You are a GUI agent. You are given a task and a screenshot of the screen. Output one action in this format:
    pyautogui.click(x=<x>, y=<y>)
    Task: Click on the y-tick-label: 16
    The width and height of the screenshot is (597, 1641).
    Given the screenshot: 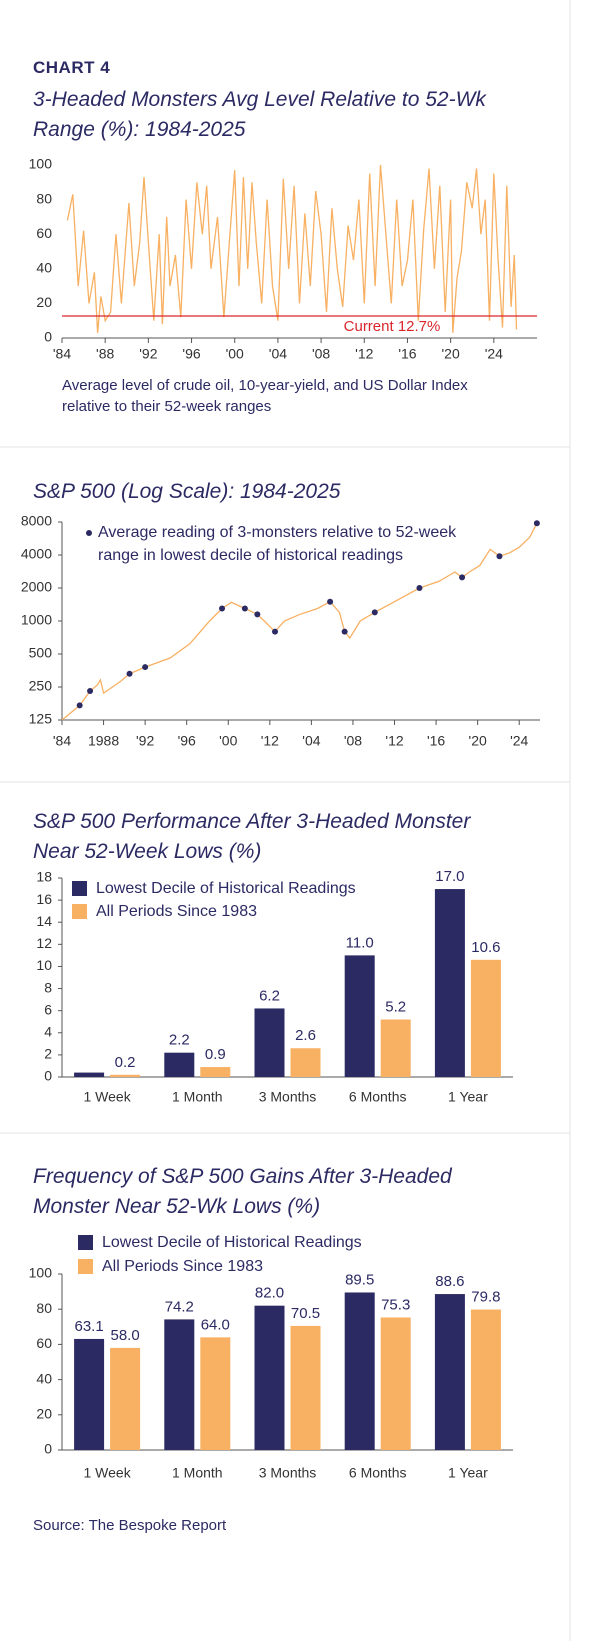 What is the action you would take?
    pyautogui.click(x=44, y=899)
    